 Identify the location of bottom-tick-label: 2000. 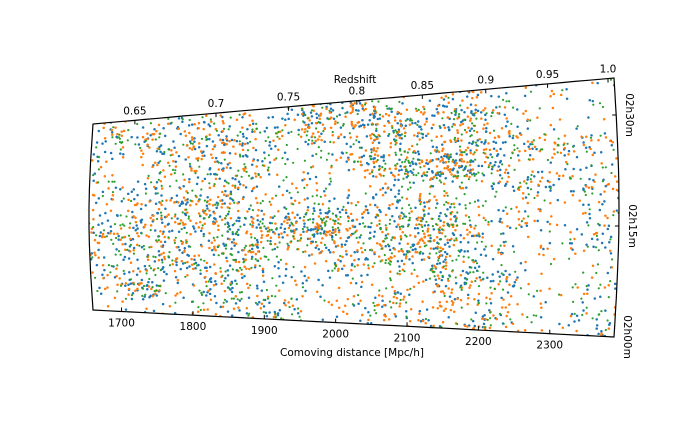
(335, 335).